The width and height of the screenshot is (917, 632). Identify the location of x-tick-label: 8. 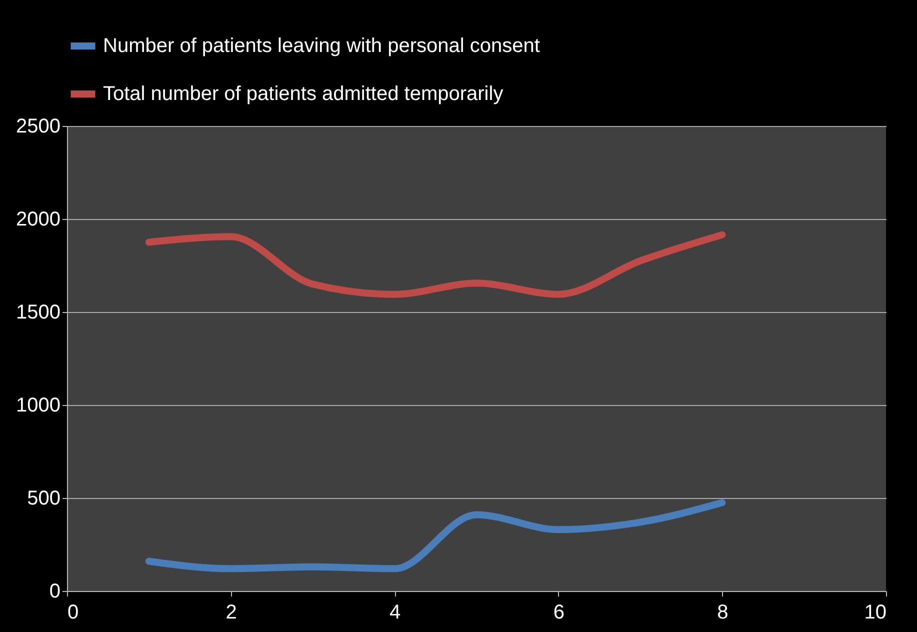
(722, 613).